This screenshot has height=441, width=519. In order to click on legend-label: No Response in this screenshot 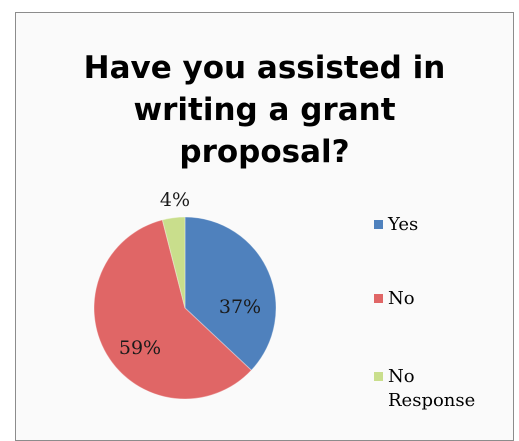, I will do `click(432, 388)`.